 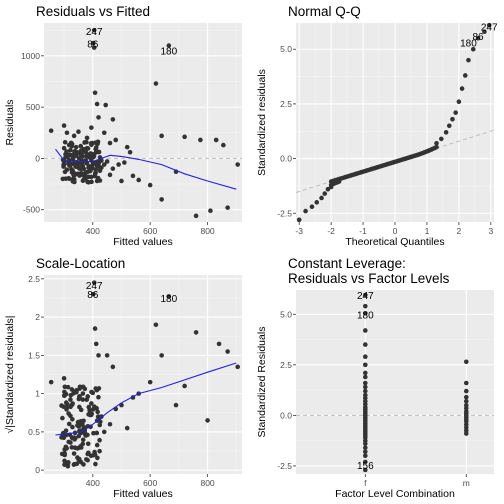 I want to click on x-tick-label: -3, so click(x=299, y=231).